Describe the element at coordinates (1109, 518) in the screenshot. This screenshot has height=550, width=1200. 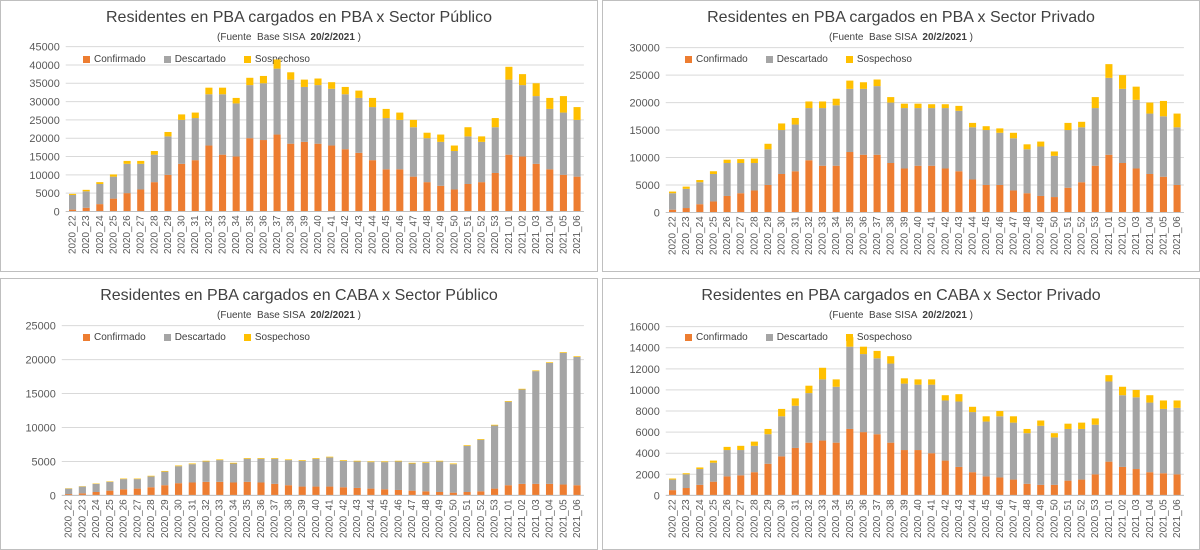
I see `x-tick-label: 2021_01` at that location.